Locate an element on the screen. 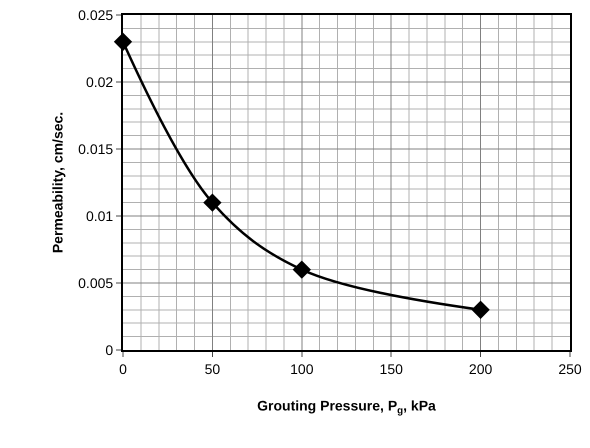 This screenshot has width=590, height=448. x-axis-title: Grouting Pressure, P$_{g}$, kPa is located at coordinates (346, 407).